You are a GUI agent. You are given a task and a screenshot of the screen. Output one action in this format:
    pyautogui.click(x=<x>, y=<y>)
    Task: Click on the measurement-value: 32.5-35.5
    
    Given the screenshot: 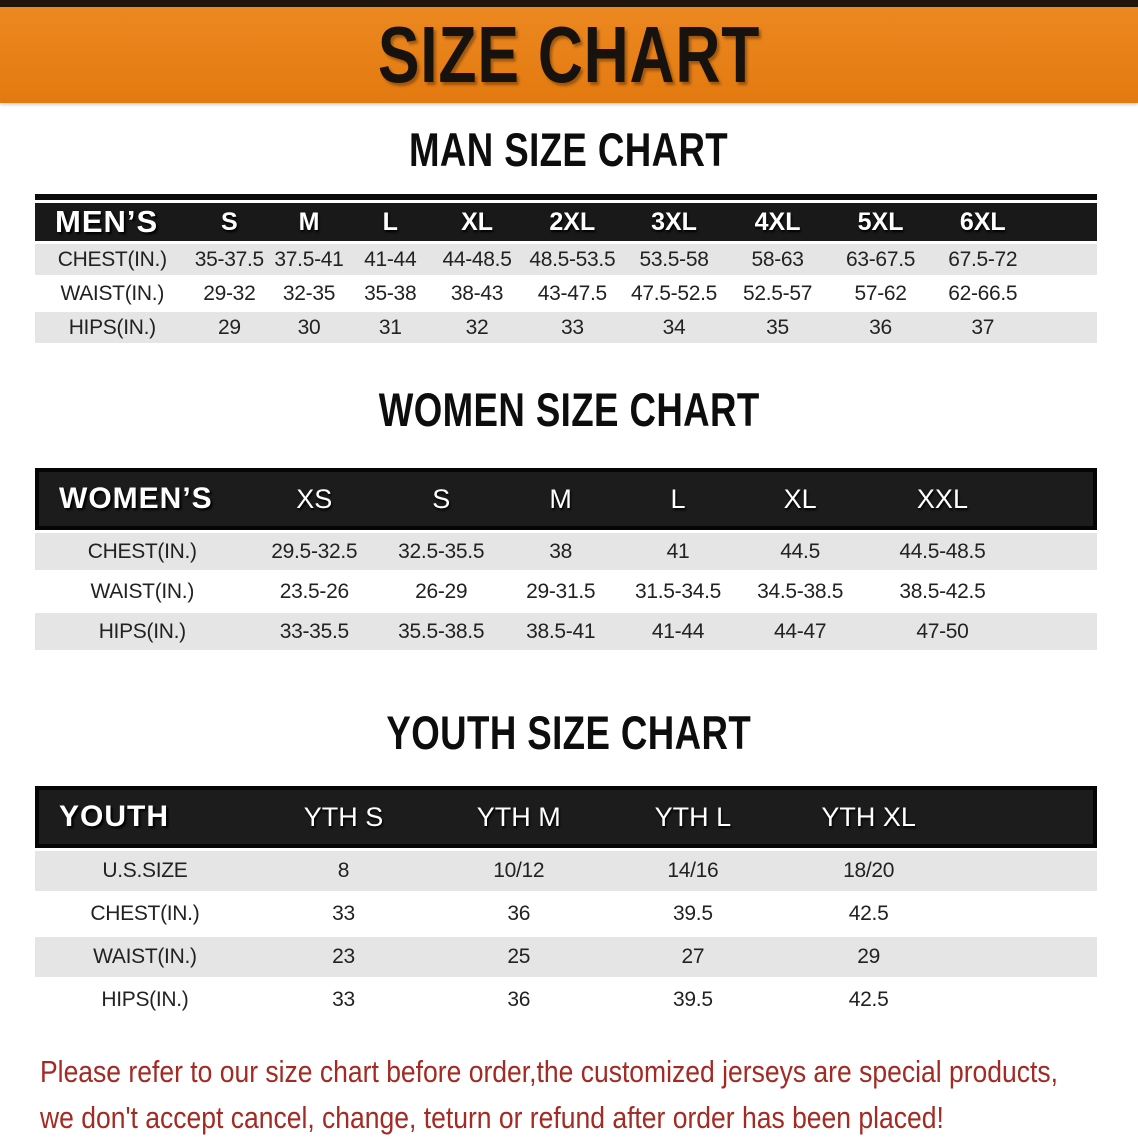 What is the action you would take?
    pyautogui.click(x=441, y=551)
    